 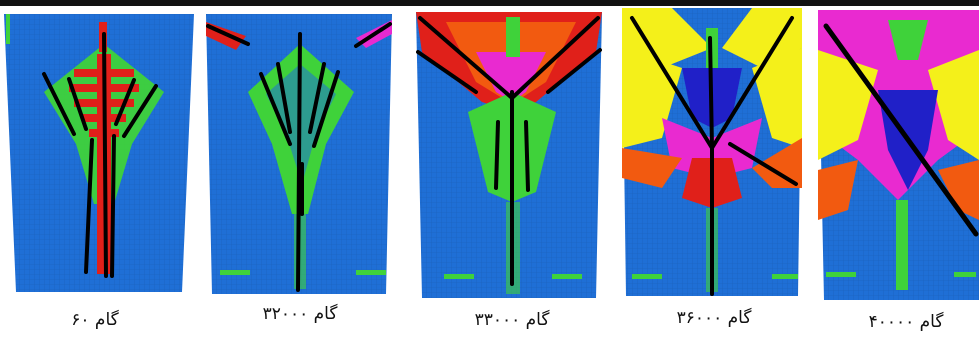 What do you see at coordinates (489, 3) in the screenshot?
I see `top-border` at bounding box center [489, 3].